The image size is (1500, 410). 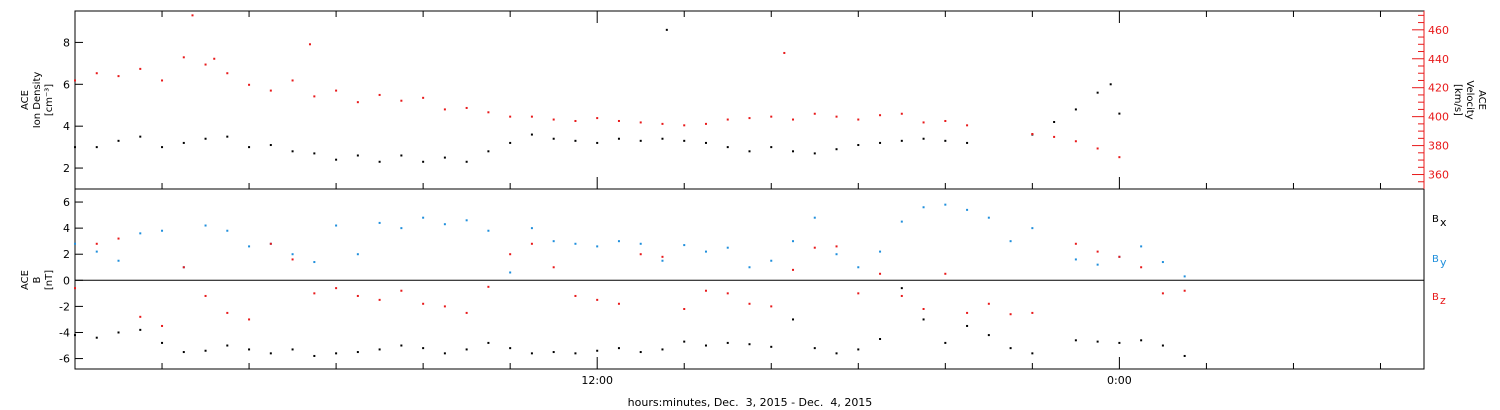 What do you see at coordinates (64, 306) in the screenshot?
I see `bottom-left-tick-label: -2` at bounding box center [64, 306].